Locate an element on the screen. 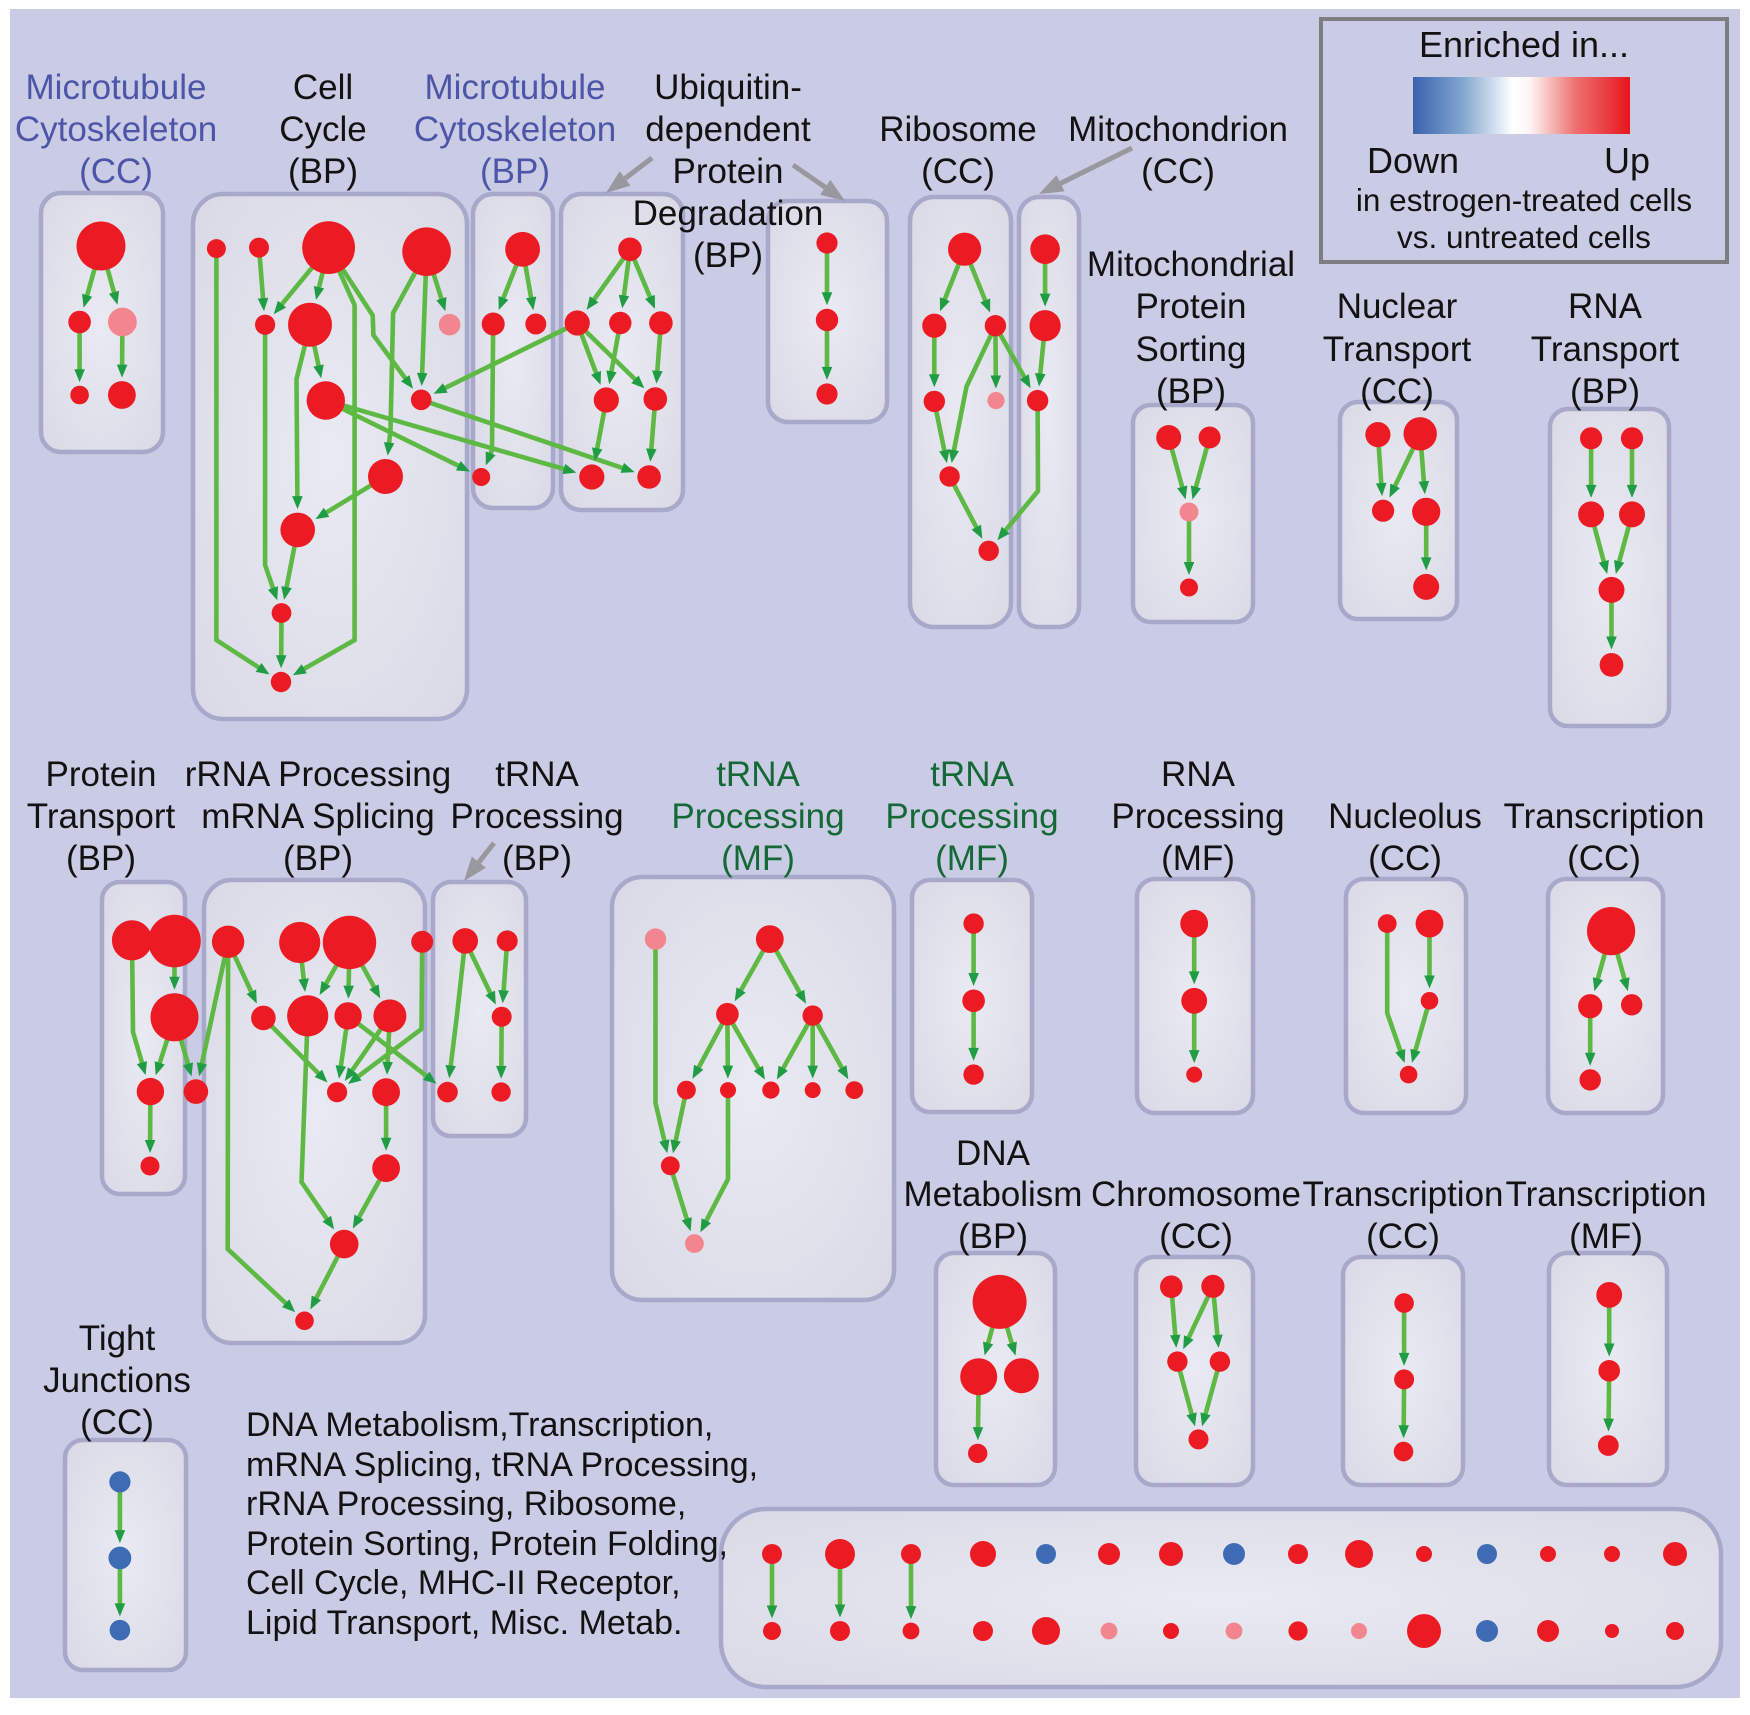 The width and height of the screenshot is (1750, 1715). svg-text: Mitochondrion is located at coordinates (1178, 129).